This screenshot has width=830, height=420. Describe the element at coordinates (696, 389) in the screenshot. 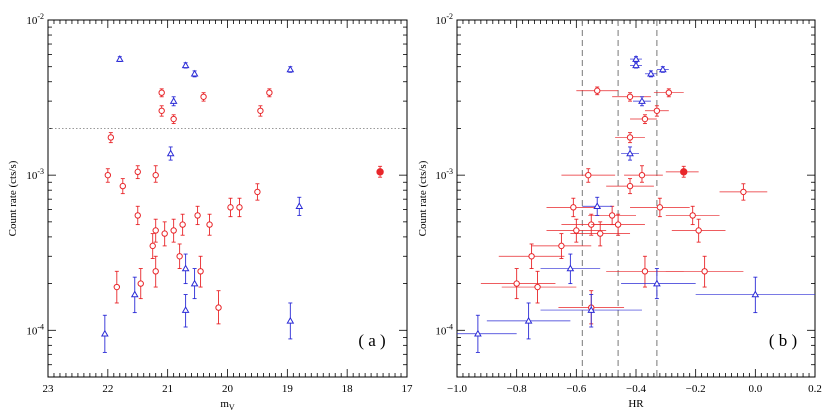

I see `x-tick-label: −0.2` at that location.